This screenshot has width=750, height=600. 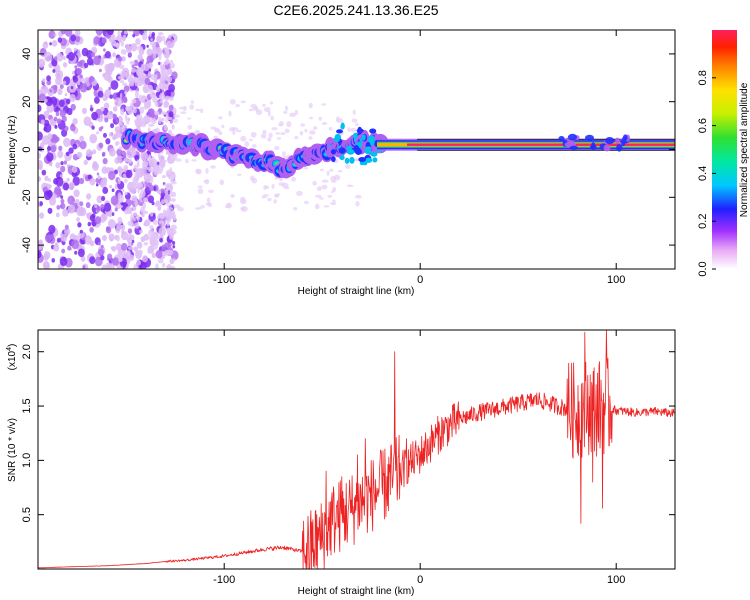 What do you see at coordinates (27, 245) in the screenshot?
I see `spec-ytick-label-0: -40` at bounding box center [27, 245].